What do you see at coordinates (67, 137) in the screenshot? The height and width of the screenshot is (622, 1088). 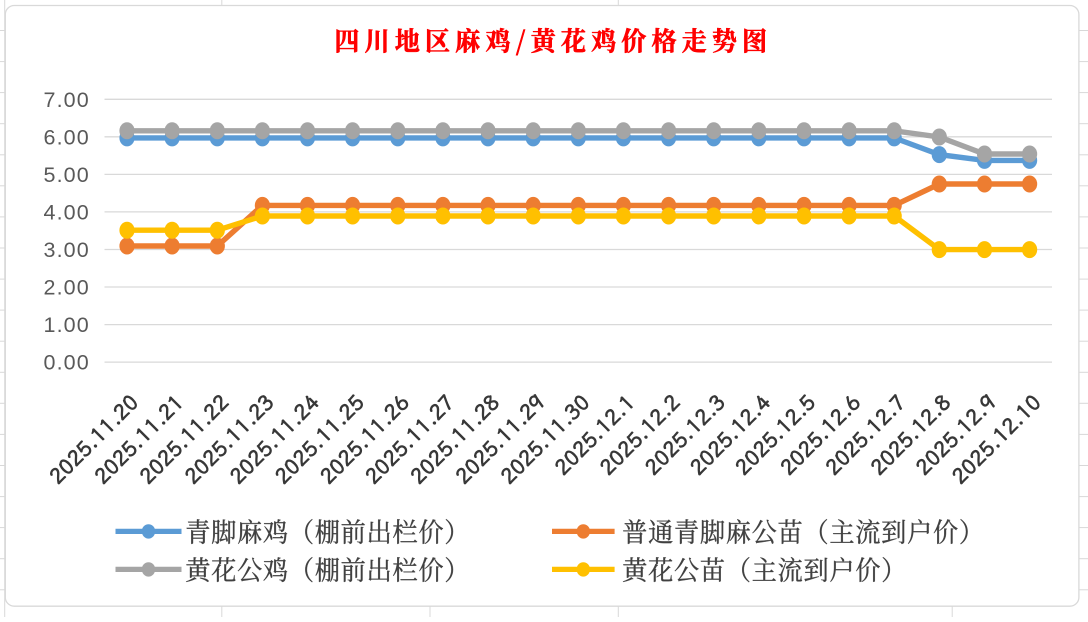 I see `svg-text: 6.00` at bounding box center [67, 137].